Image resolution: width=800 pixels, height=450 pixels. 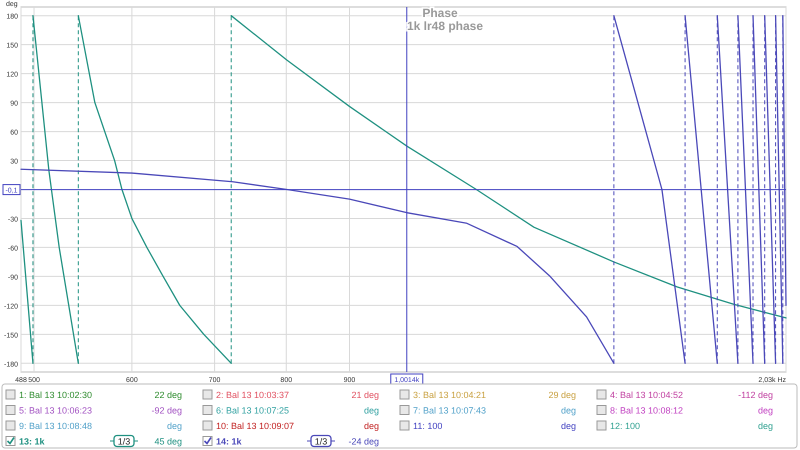 I want to click on text: 2: Bal 13 10:03:37, so click(x=253, y=395).